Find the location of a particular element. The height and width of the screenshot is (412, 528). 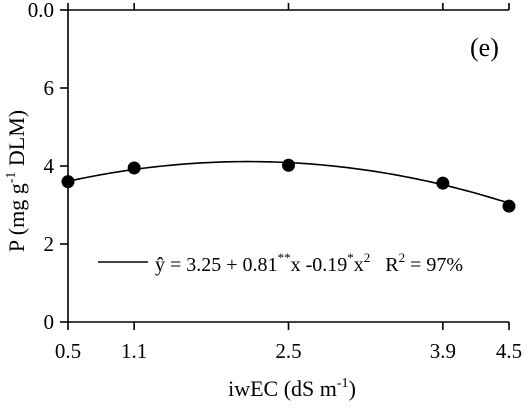

x-axis-title-end: ) is located at coordinates (352, 388).